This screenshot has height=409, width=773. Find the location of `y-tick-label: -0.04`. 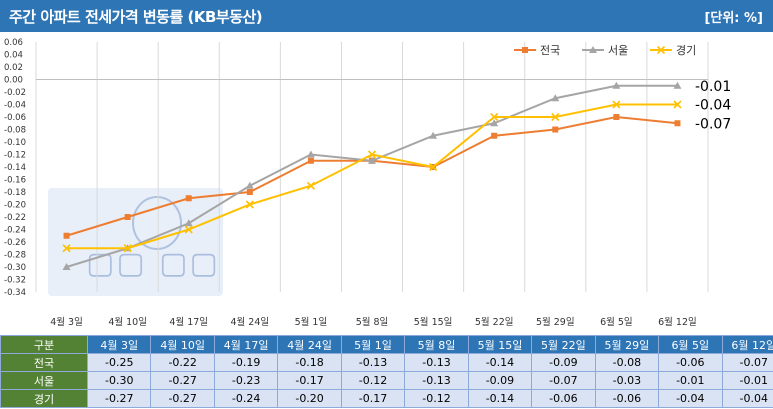

y-tick-label: -0.04 is located at coordinates (15, 106).